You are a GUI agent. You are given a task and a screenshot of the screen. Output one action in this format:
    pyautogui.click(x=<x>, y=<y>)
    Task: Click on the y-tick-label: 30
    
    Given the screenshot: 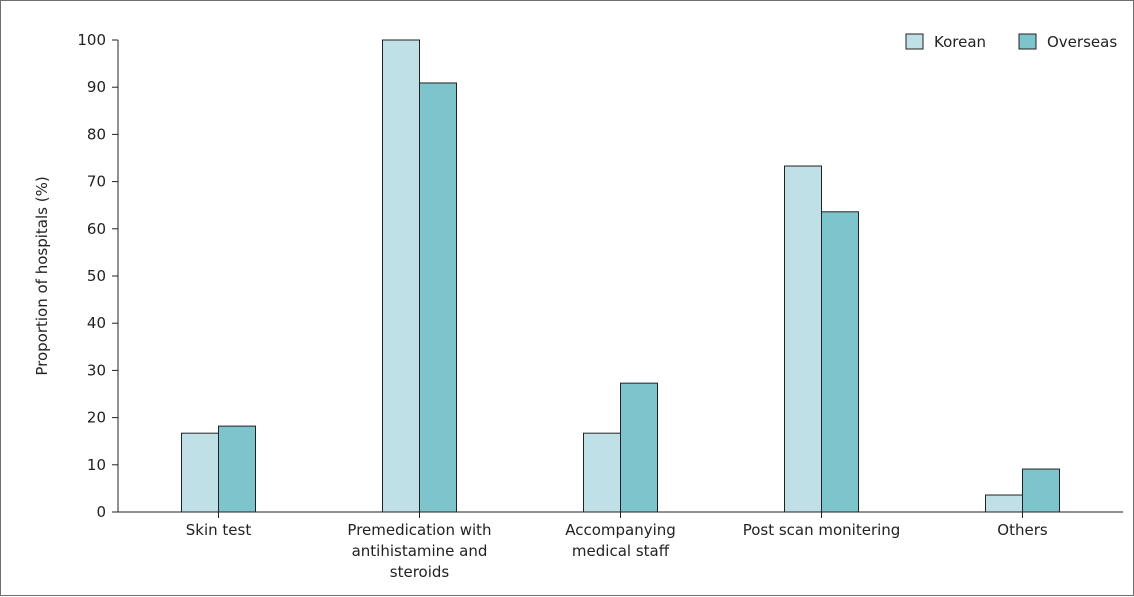 What is the action you would take?
    pyautogui.click(x=96, y=370)
    